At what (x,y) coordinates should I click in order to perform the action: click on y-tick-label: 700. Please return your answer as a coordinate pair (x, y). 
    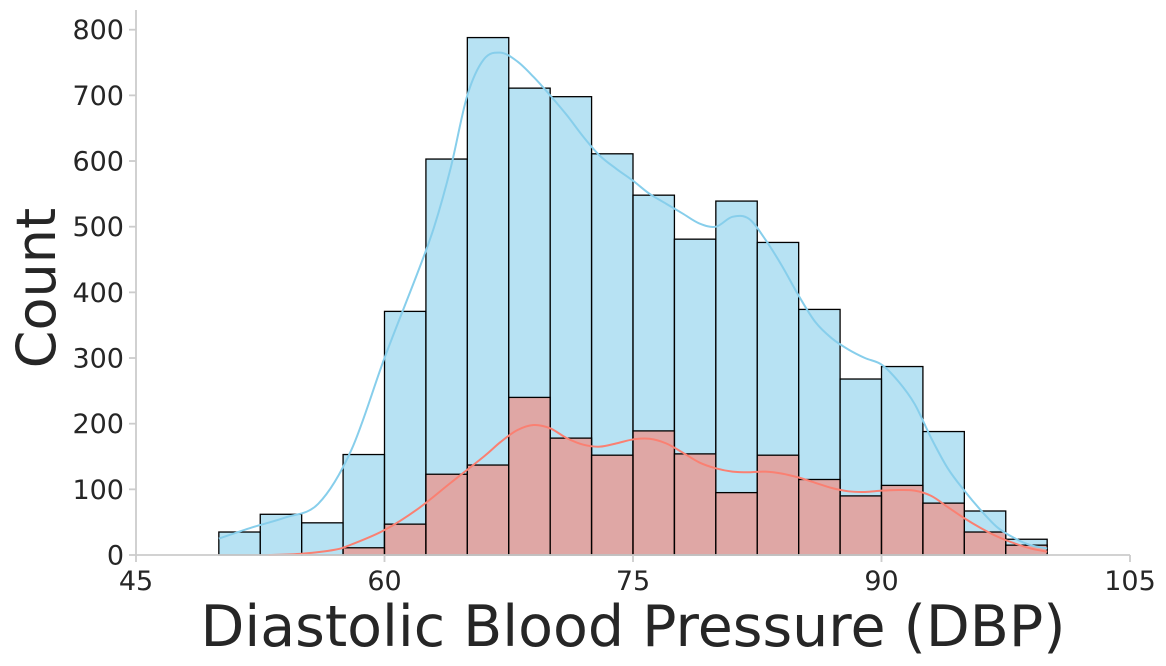
    Looking at the image, I should click on (98, 96).